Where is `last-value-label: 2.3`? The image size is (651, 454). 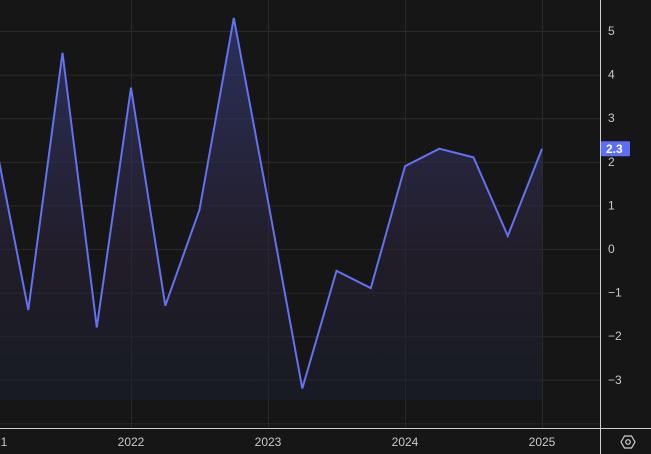
last-value-label: 2.3 is located at coordinates (615, 149).